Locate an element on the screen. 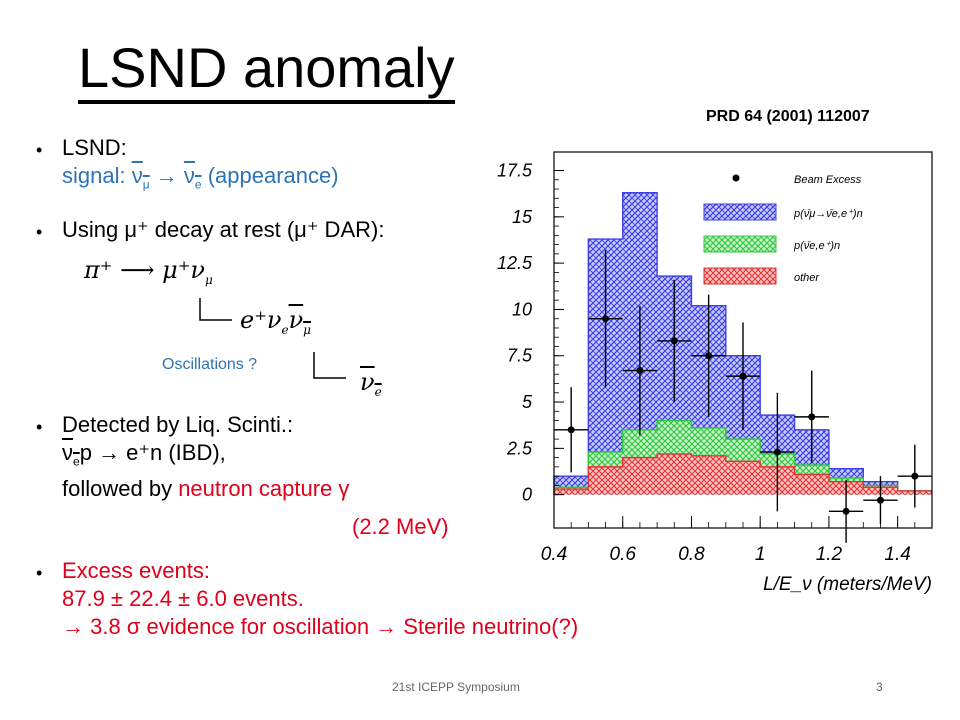  decay-muon: e⁺νeνμ is located at coordinates (275, 325).